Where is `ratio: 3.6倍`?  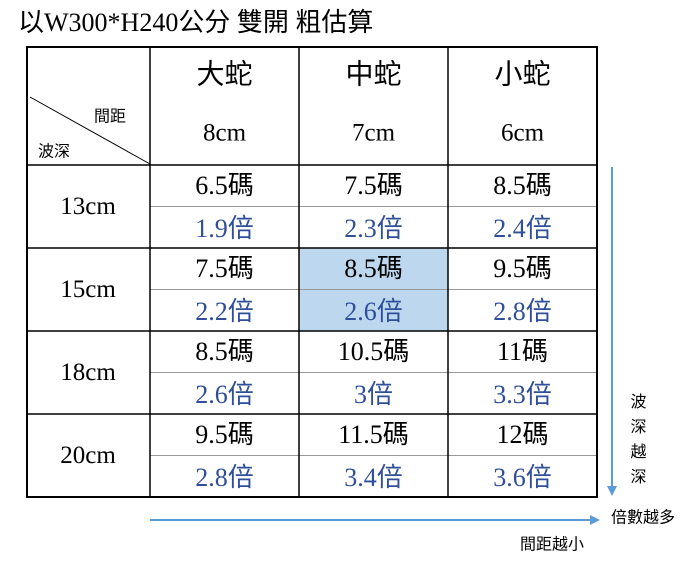
ratio: 3.6倍 is located at coordinates (522, 477).